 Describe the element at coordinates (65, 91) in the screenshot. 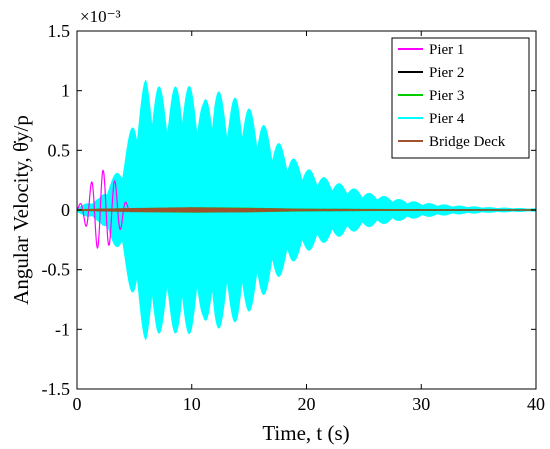

I see `y-tick-label: 1` at that location.